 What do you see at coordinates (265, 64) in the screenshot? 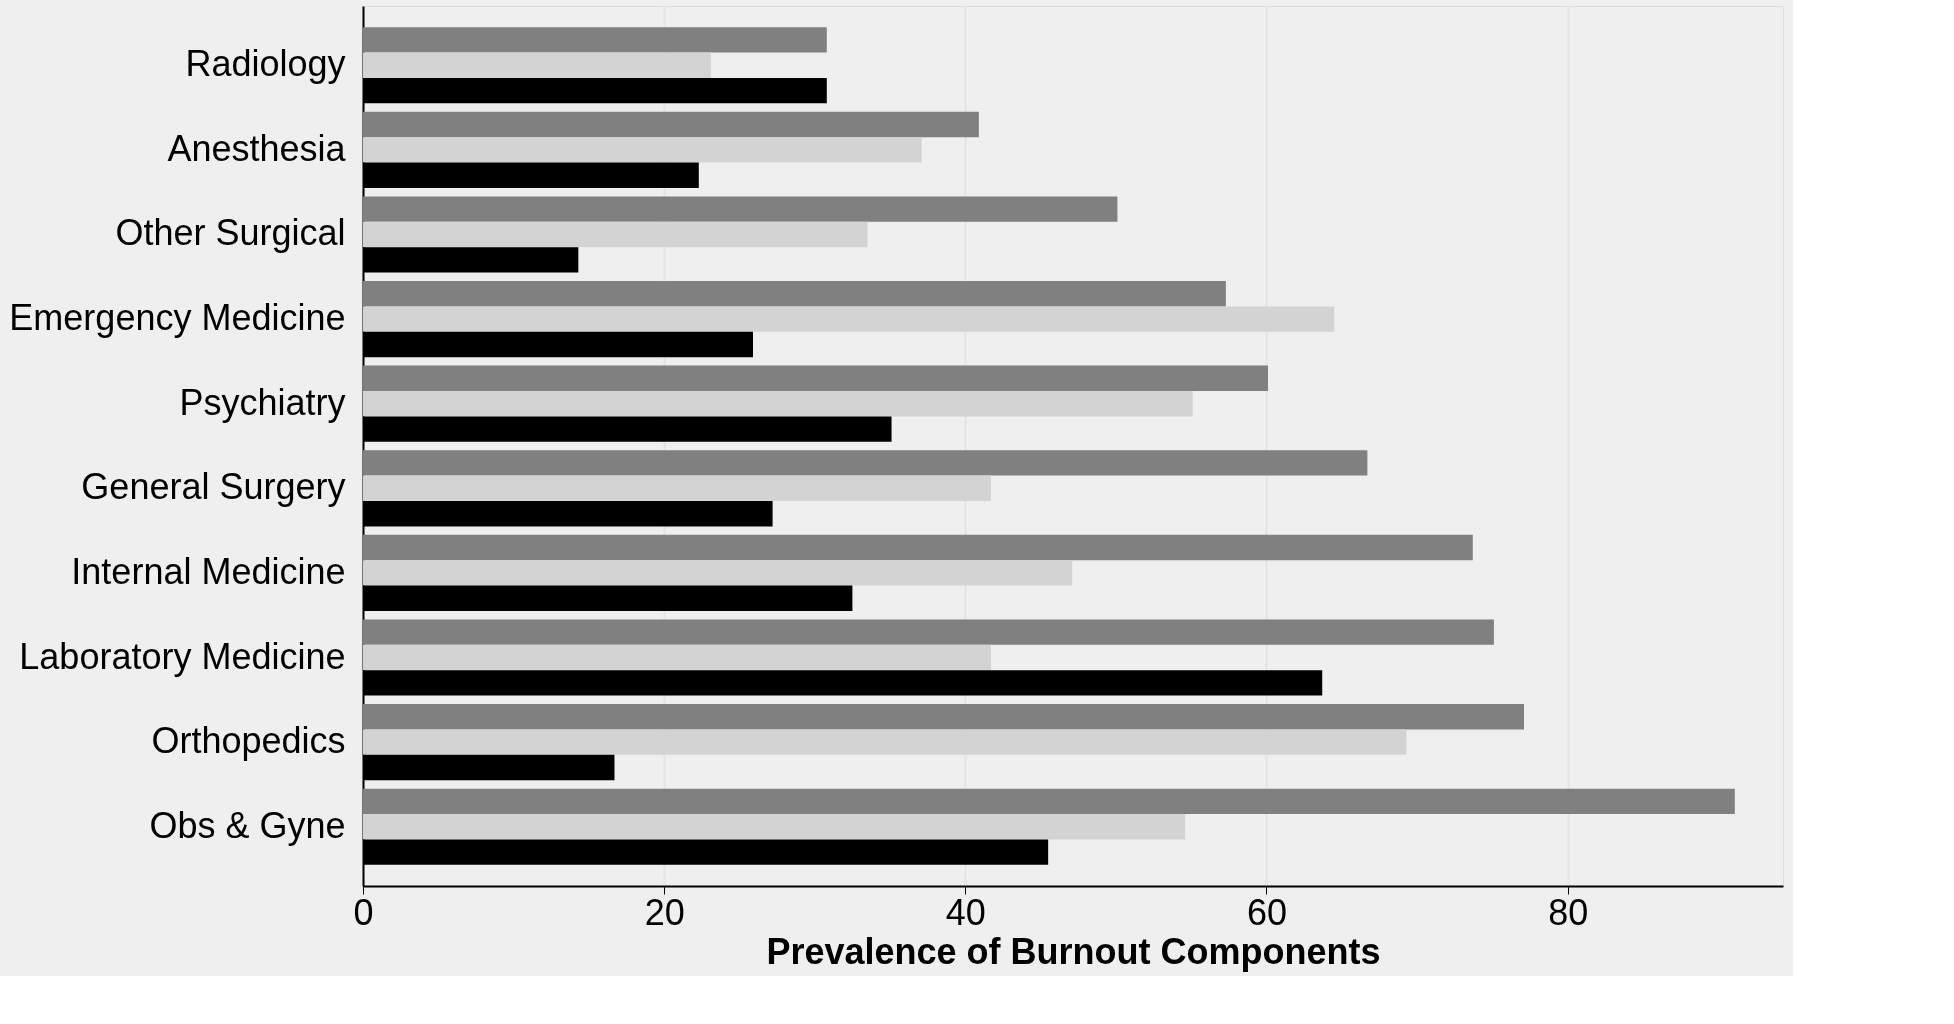
I see `y-tick-label: Radiology` at bounding box center [265, 64].